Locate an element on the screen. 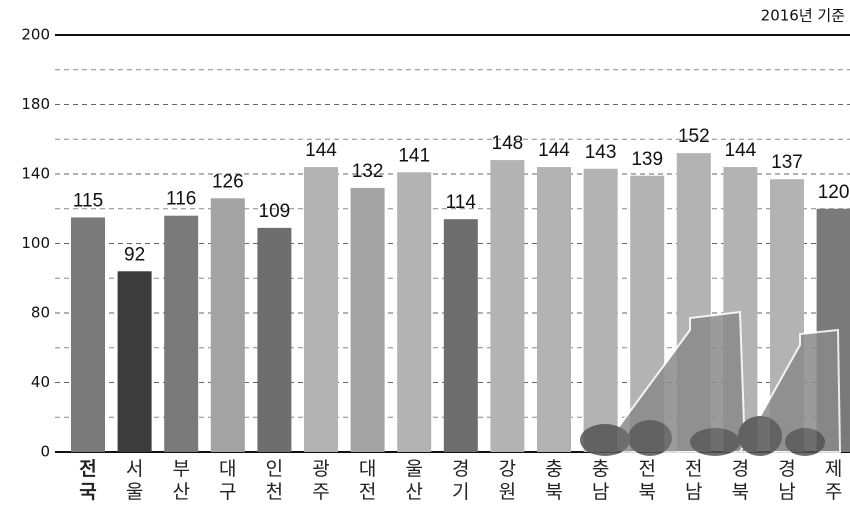 The height and width of the screenshot is (522, 850). value-label: 141 is located at coordinates (414, 155).